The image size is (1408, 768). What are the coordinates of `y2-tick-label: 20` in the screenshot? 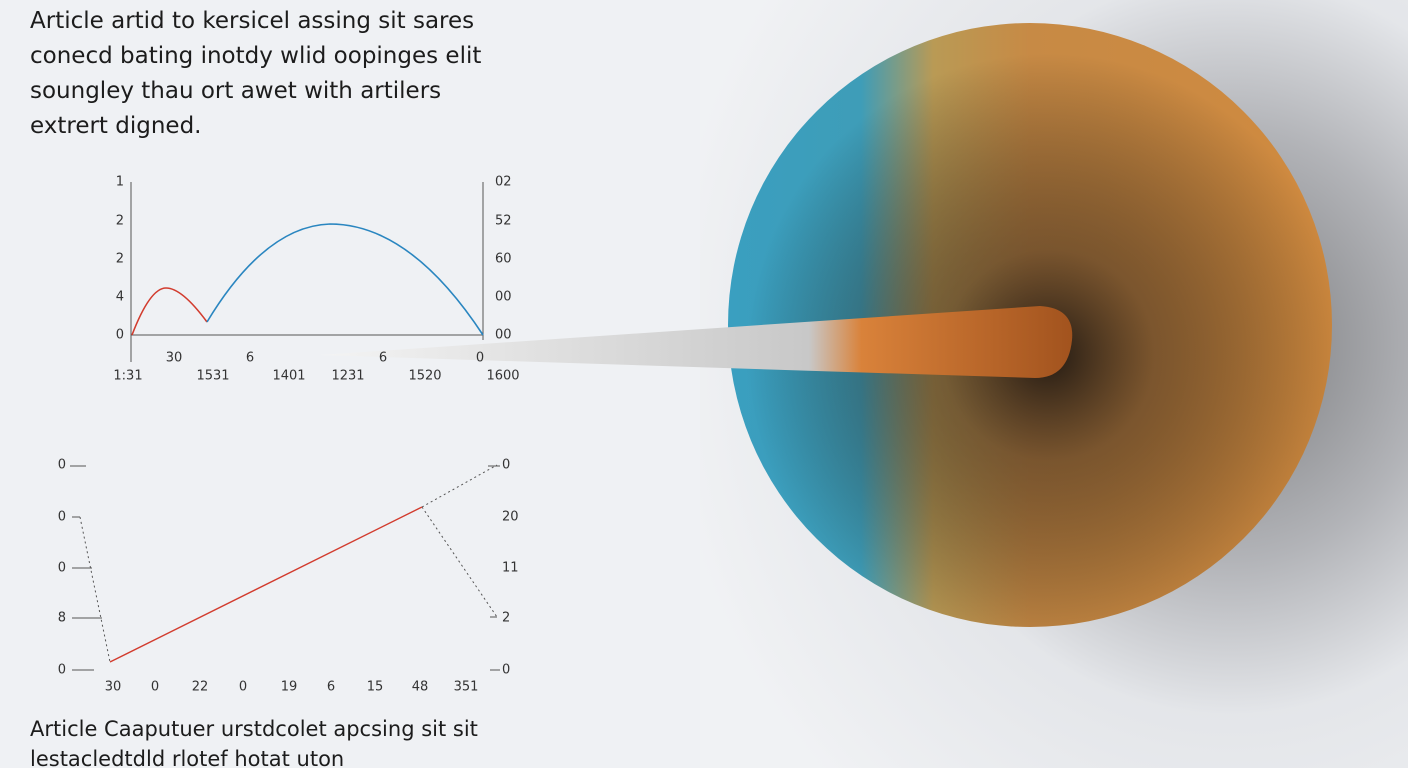 It's located at (510, 517).